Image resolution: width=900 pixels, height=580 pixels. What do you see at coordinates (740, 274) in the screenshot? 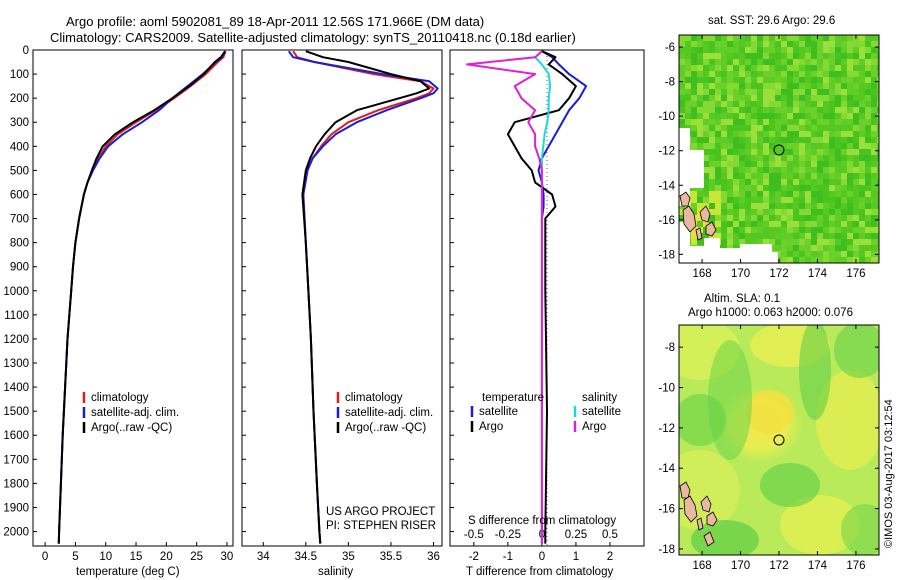
I see `sst-lon-label: 170` at bounding box center [740, 274].